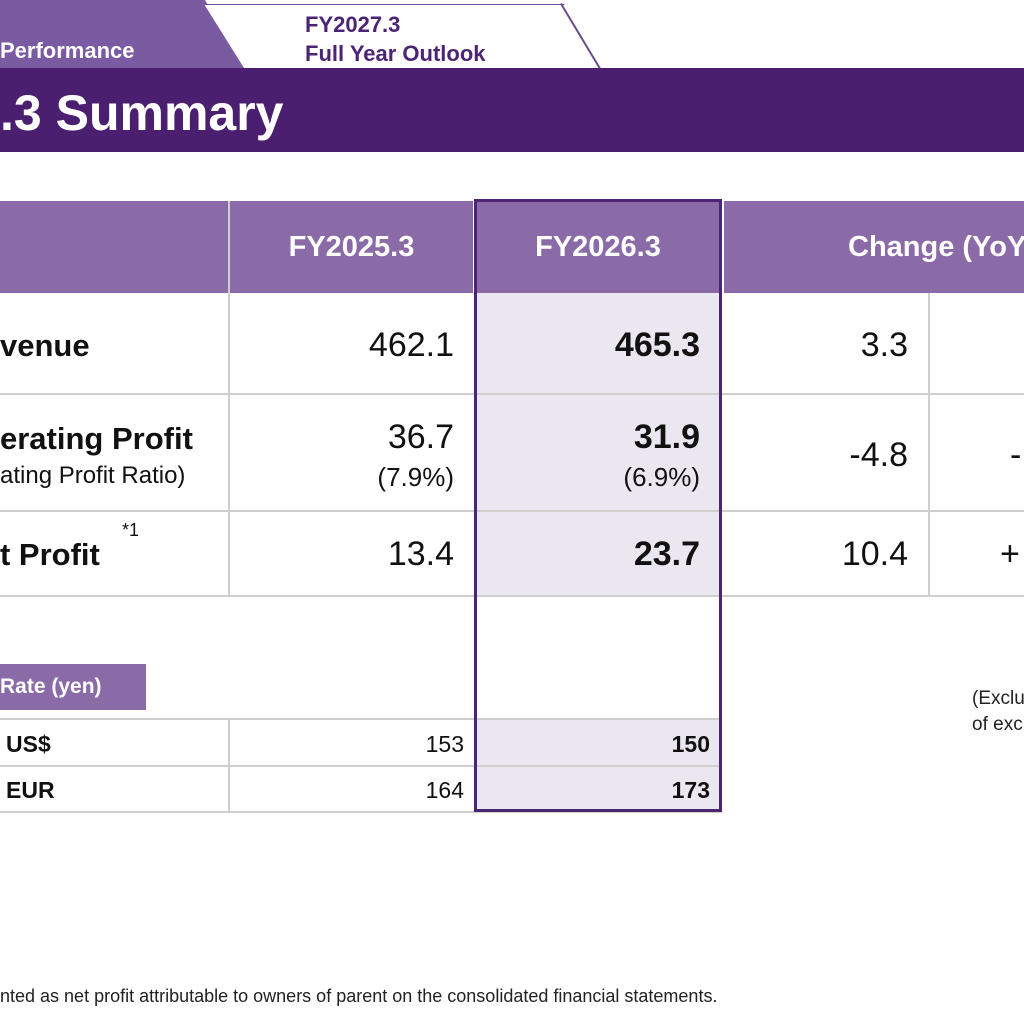 The width and height of the screenshot is (1024, 1024). Describe the element at coordinates (512, 110) in the screenshot. I see `title-bar` at that location.